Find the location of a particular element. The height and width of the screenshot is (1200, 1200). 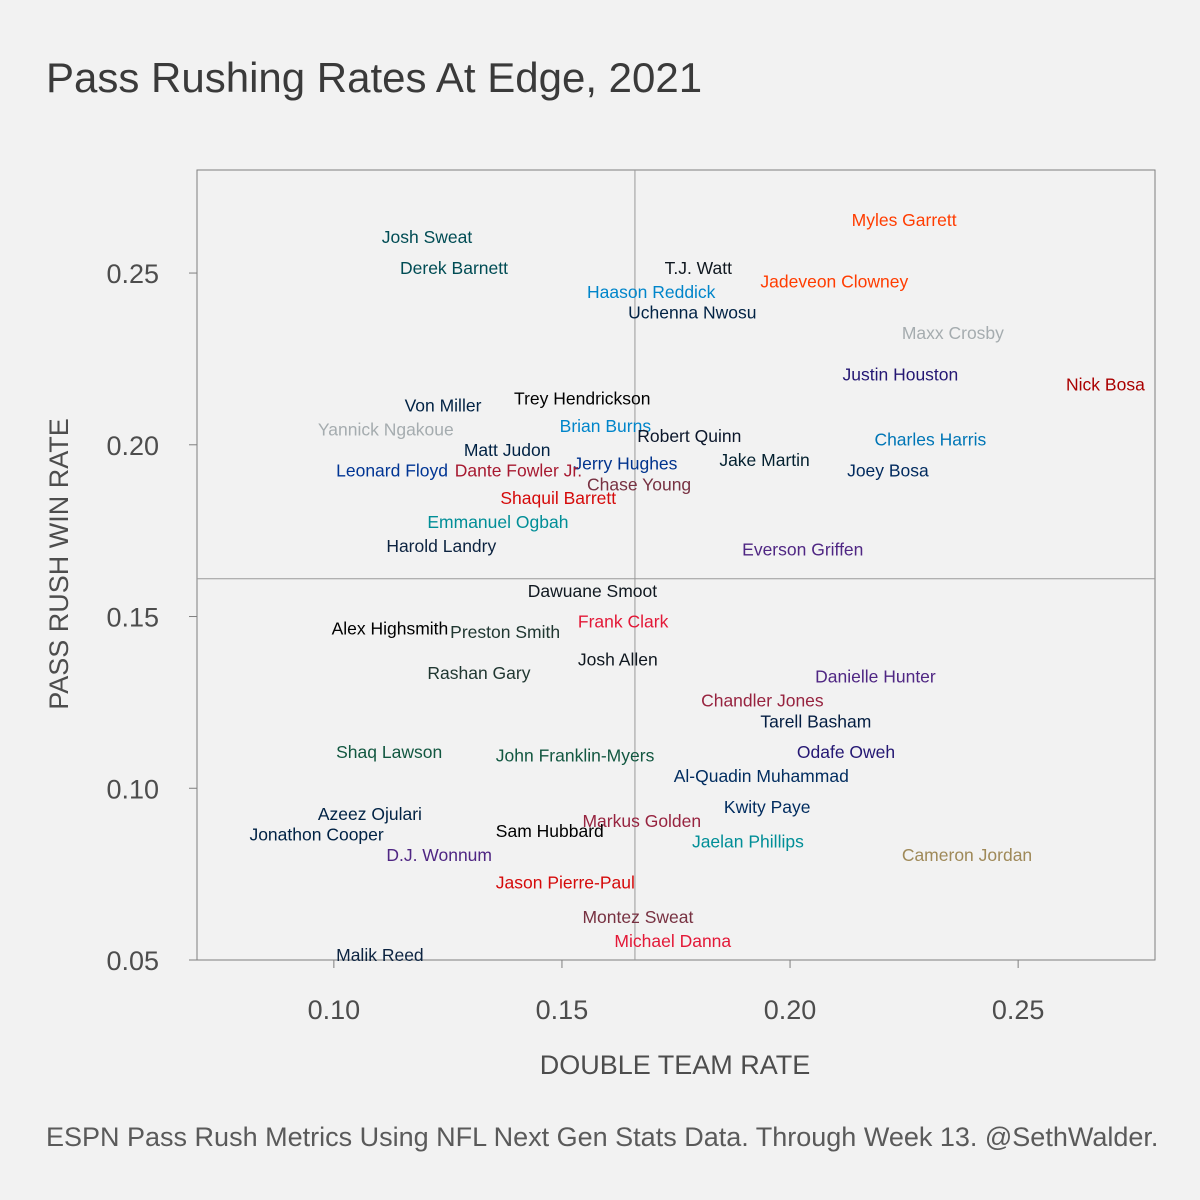

point-label: Robert Quinn is located at coordinates (689, 436).